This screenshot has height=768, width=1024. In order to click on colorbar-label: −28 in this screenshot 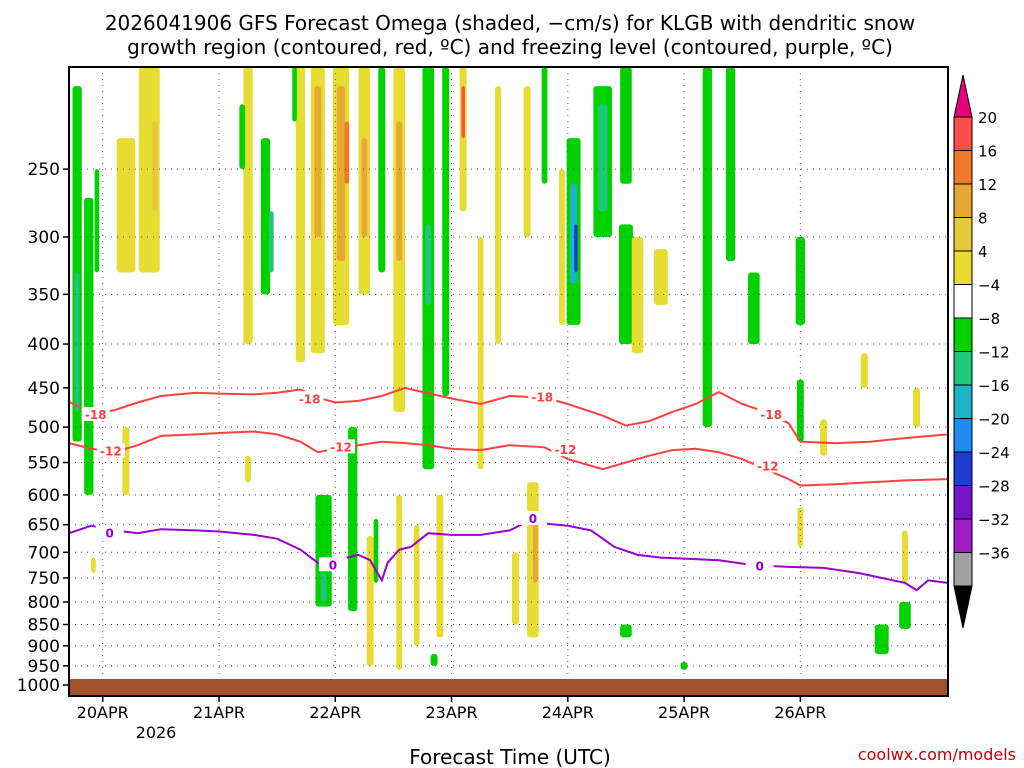, I will do `click(994, 487)`.